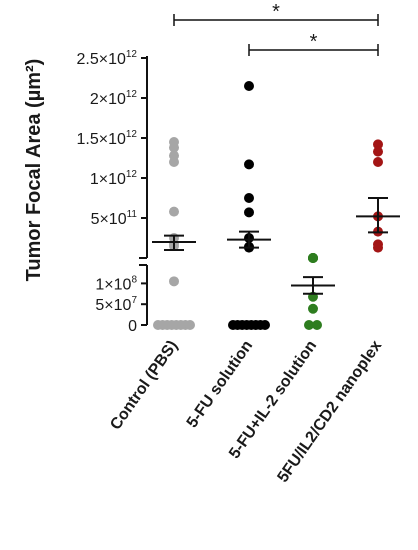 Image resolution: width=418 pixels, height=550 pixels. What do you see at coordinates (220, 384) in the screenshot?
I see `x-tick-label: 5-FU solution` at bounding box center [220, 384].